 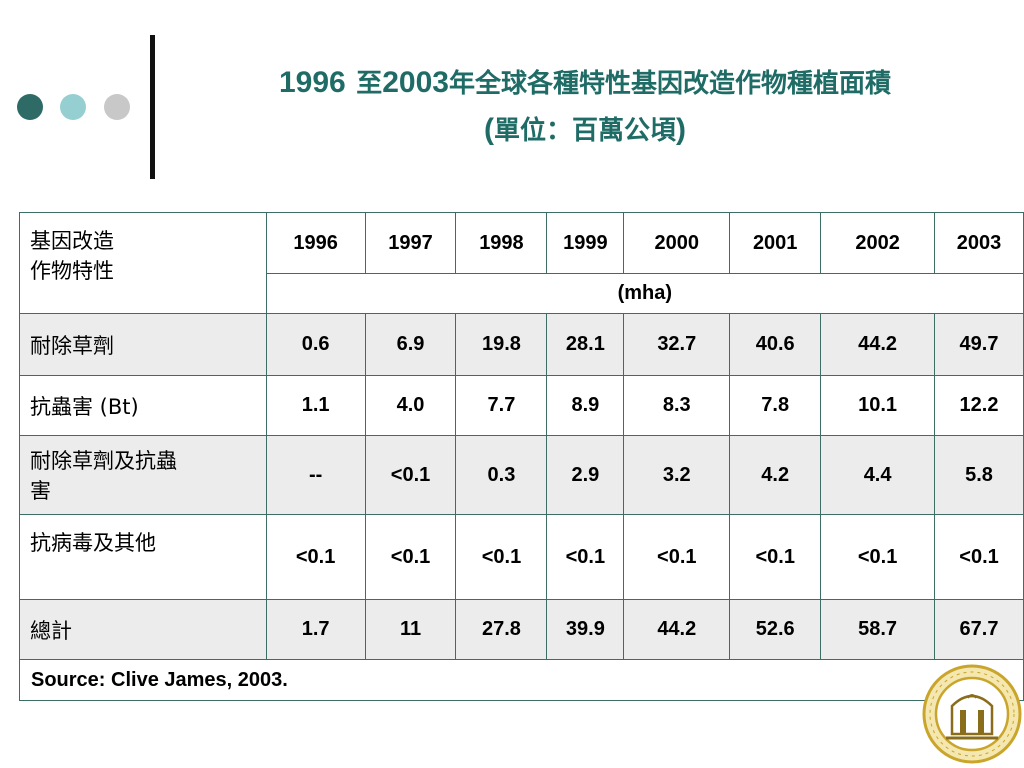 I want to click on source-cell: Source: Clive James, 2003., so click(x=521, y=680).